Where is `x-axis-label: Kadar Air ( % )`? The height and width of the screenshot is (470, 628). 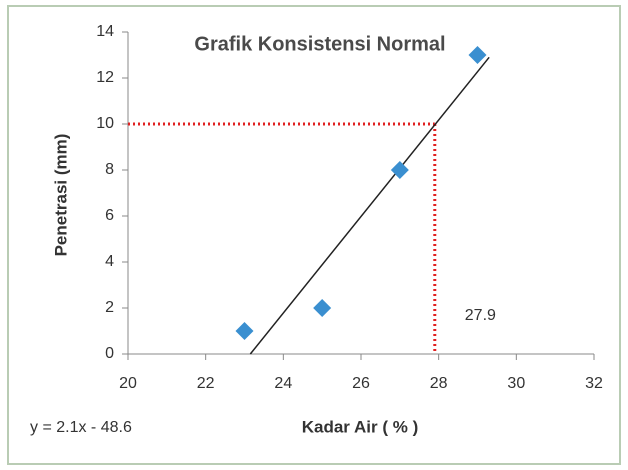
x-axis-label: Kadar Air ( % ) is located at coordinates (360, 426).